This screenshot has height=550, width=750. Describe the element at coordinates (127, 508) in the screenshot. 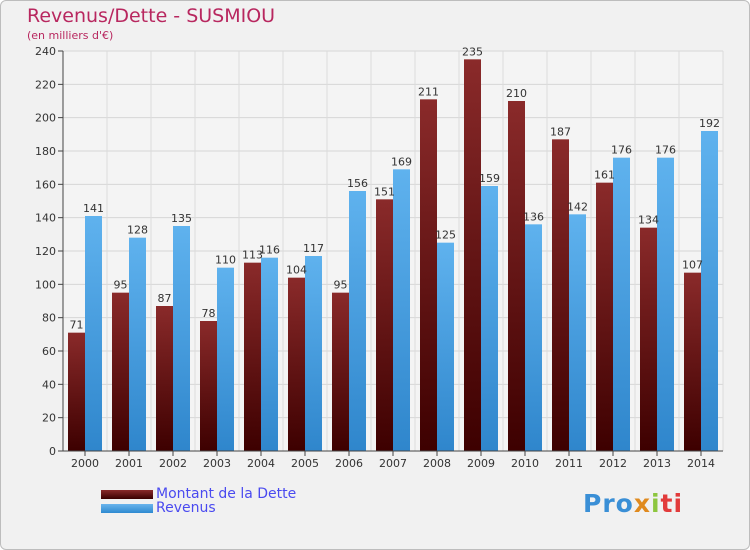

I see `legend-swatch-revenus` at that location.